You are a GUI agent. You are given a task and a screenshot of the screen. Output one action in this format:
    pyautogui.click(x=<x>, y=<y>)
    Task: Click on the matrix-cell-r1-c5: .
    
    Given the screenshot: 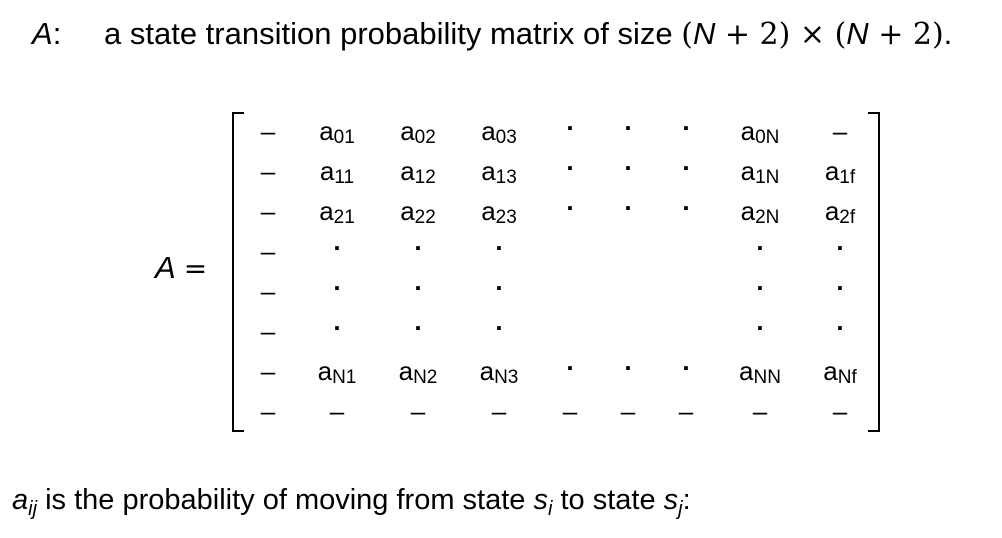 What is the action you would take?
    pyautogui.click(x=628, y=161)
    